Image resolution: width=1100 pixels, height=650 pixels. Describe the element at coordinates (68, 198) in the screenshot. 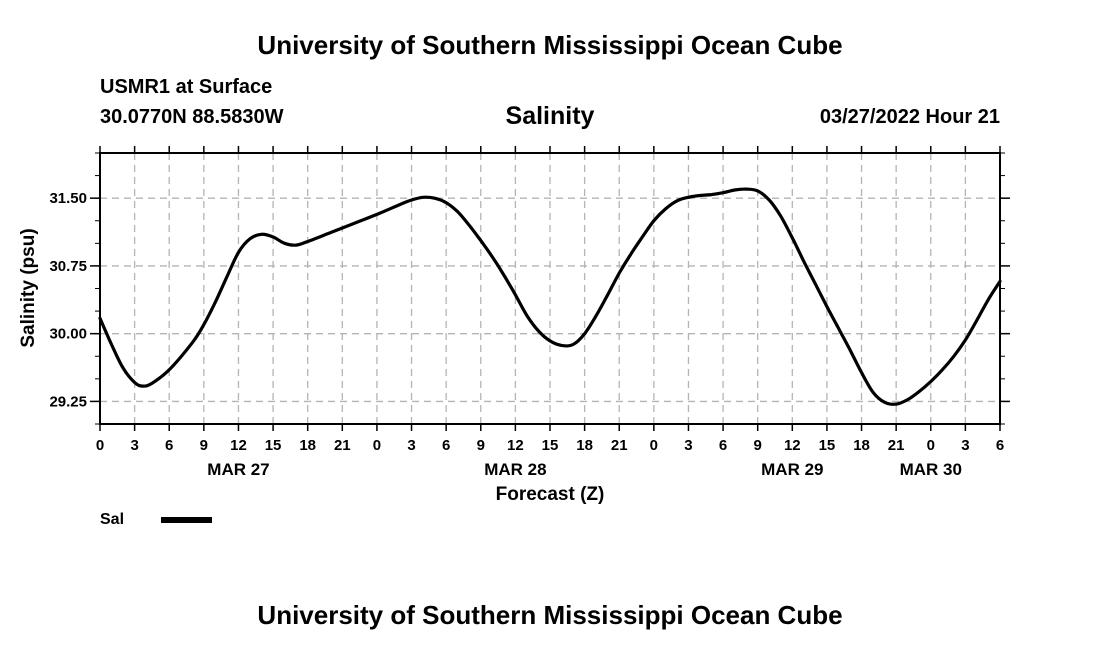

I see `y-tick-label: 31.50` at that location.